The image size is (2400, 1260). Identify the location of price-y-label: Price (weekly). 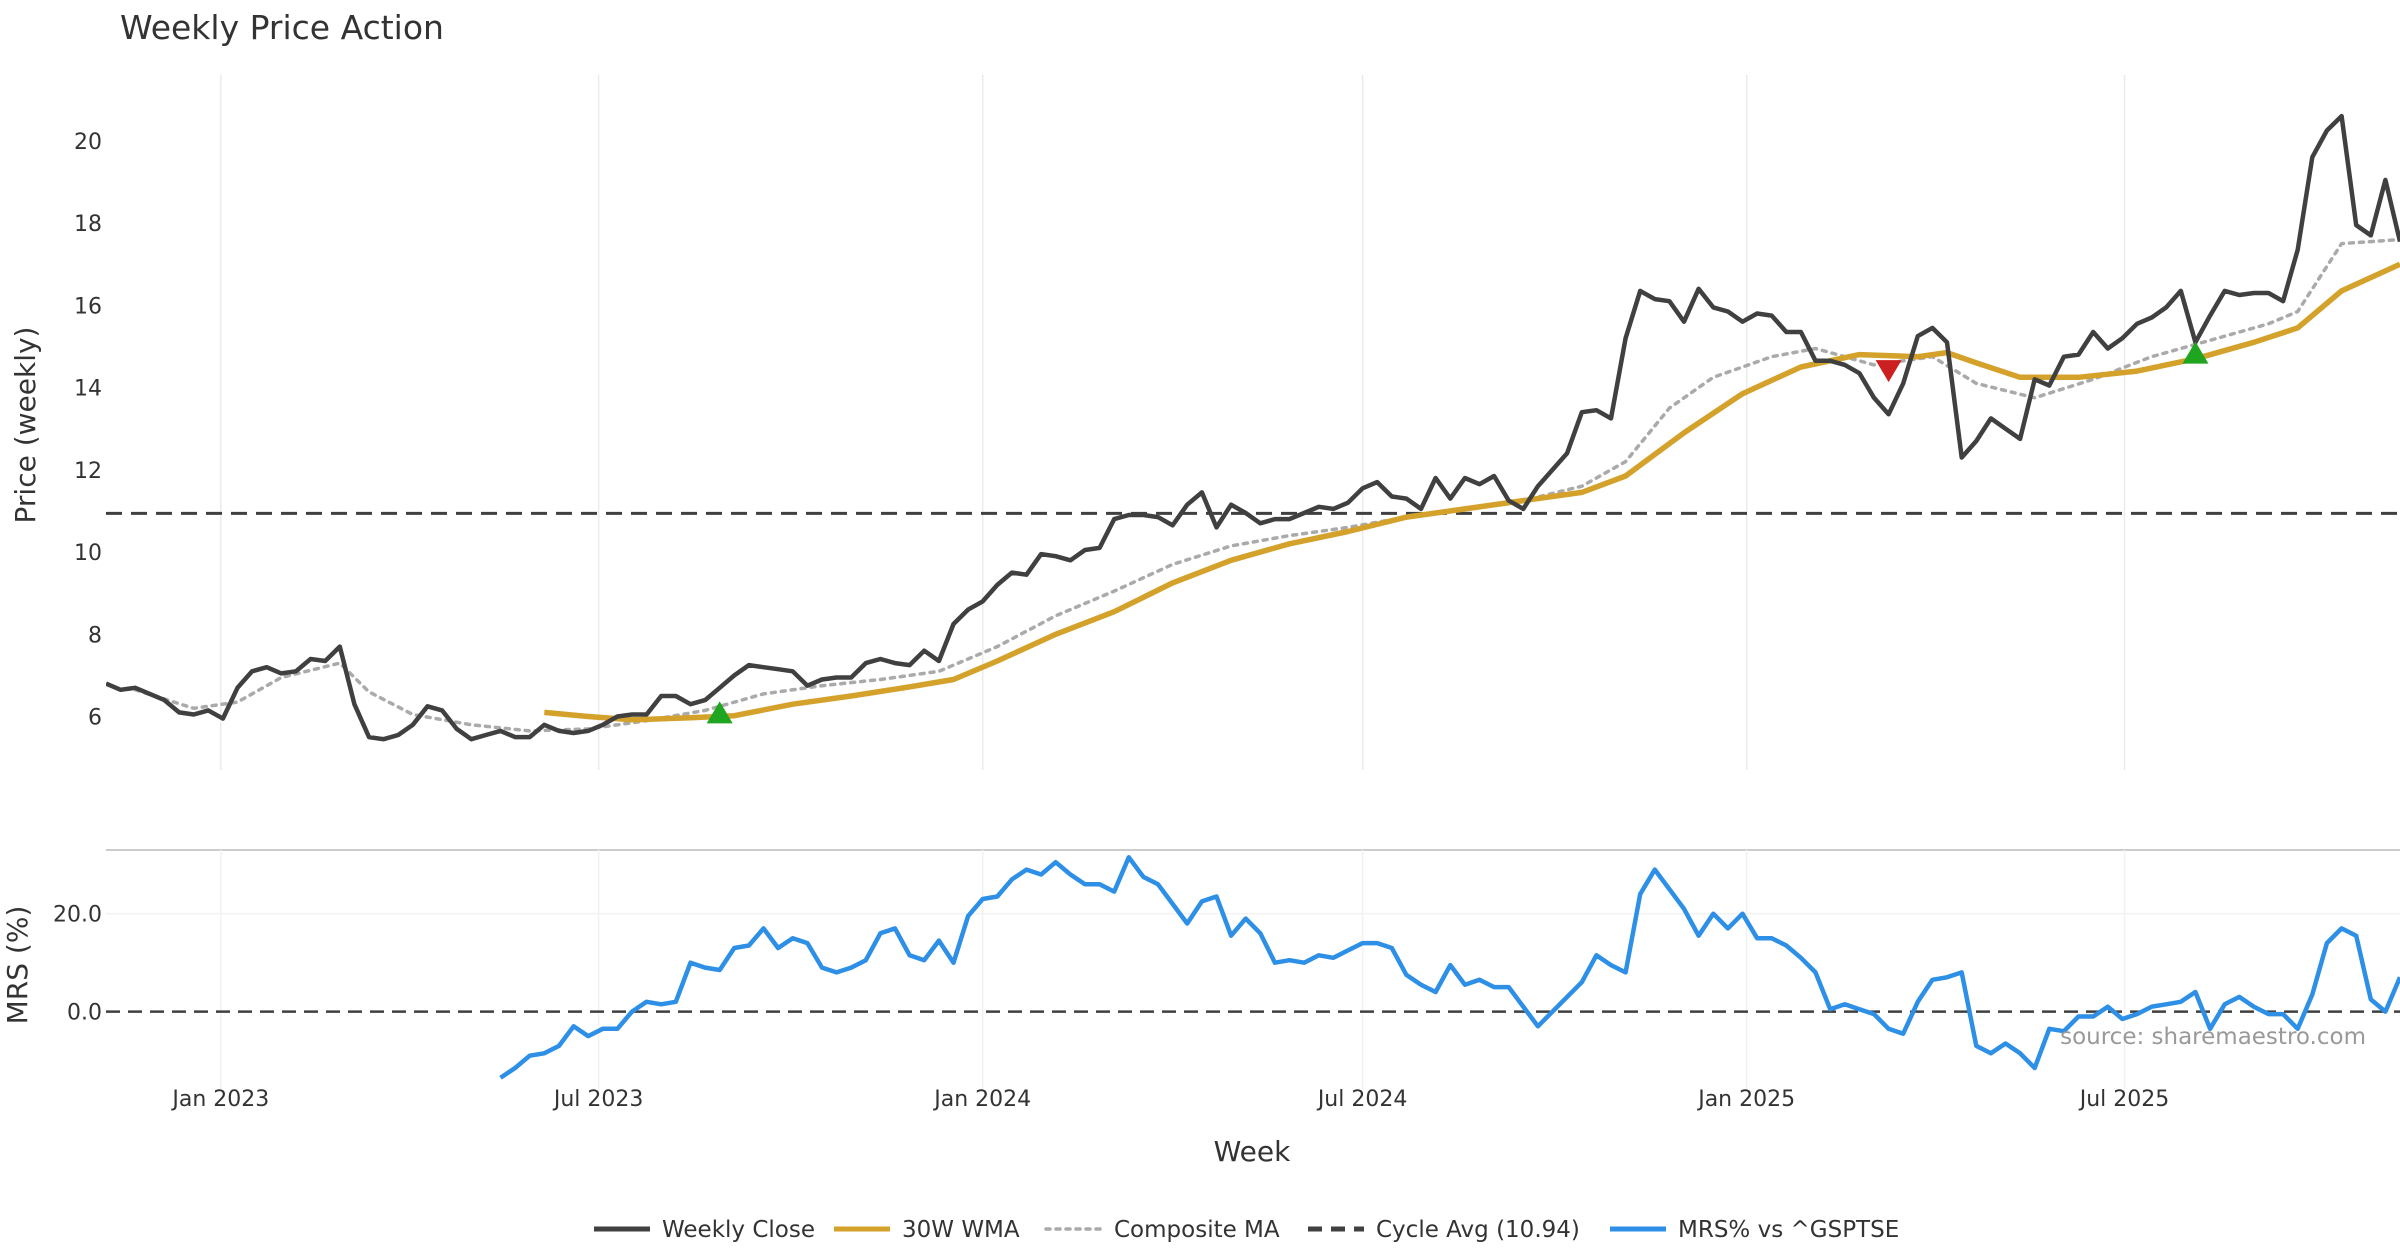
(25, 425).